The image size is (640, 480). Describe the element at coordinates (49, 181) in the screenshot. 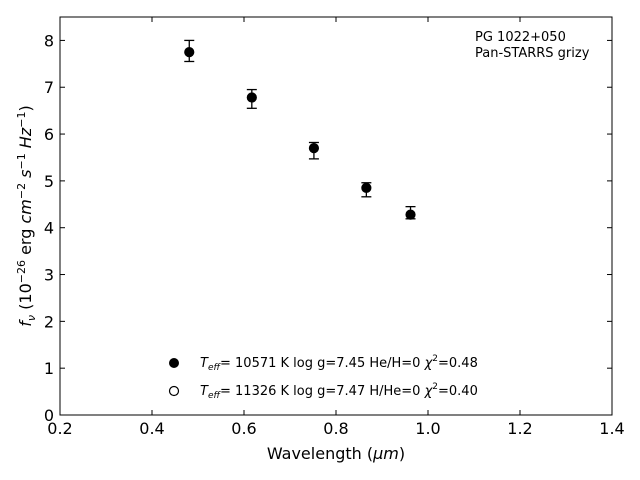

I see `y-tick-label: 5` at that location.